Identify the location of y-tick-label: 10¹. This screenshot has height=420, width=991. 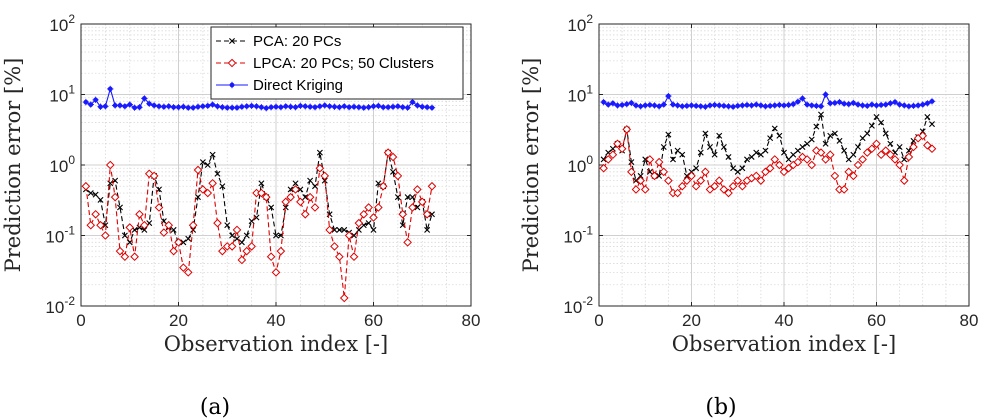
(580, 94).